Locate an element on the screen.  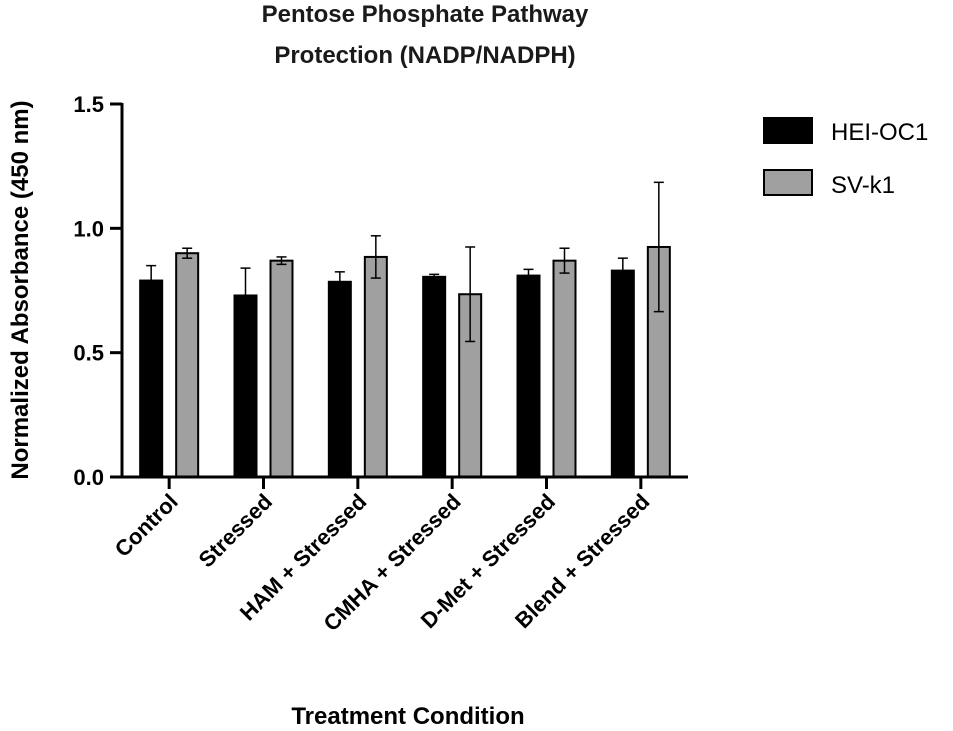
chart-title-line-2: Protection (NADP/NADPH) is located at coordinates (424, 55).